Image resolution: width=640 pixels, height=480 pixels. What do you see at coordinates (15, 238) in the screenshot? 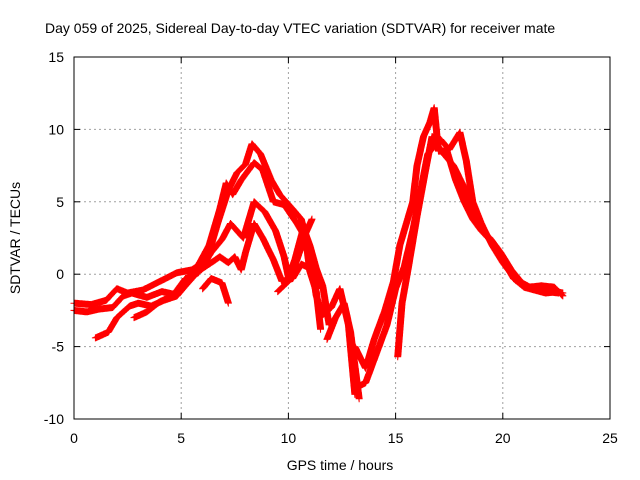
I see `y-axis-label: SDTVAR / TECUs` at bounding box center [15, 238].